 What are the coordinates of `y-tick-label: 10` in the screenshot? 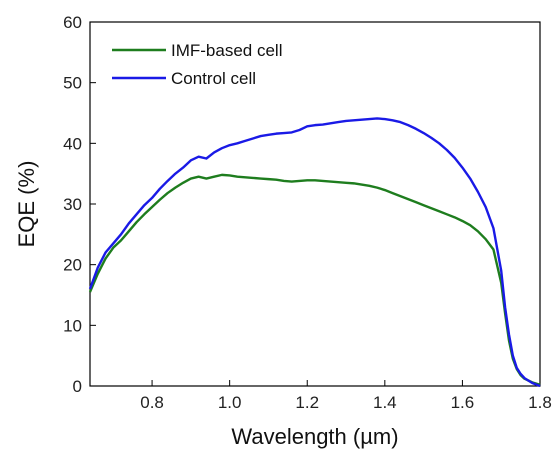 It's located at (72, 325).